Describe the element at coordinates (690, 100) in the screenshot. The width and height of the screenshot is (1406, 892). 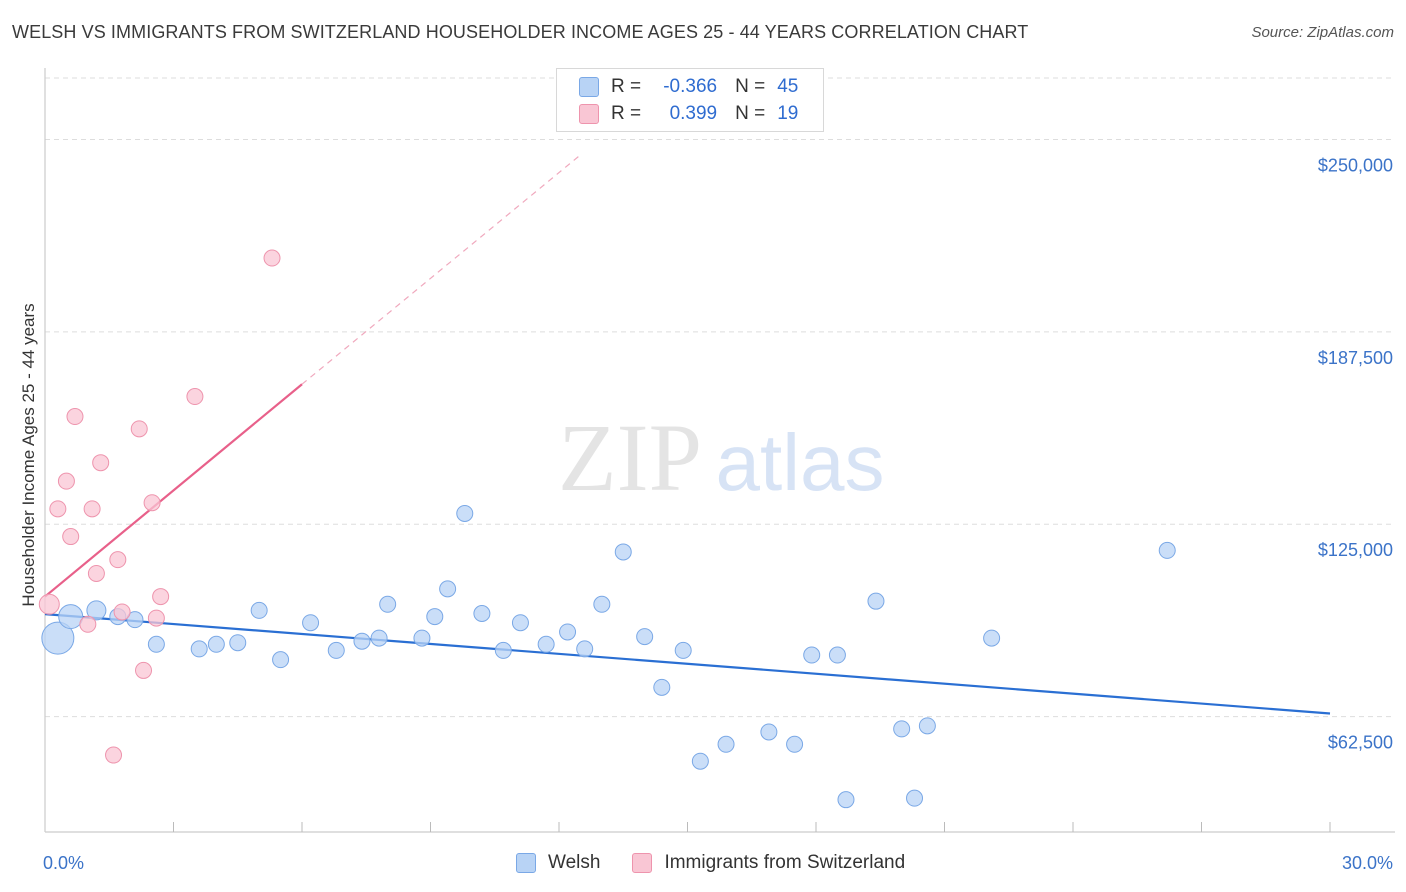
I see `correlation-legend: R = -0.366 N = 45 R = 0.399 N = 19` at that location.